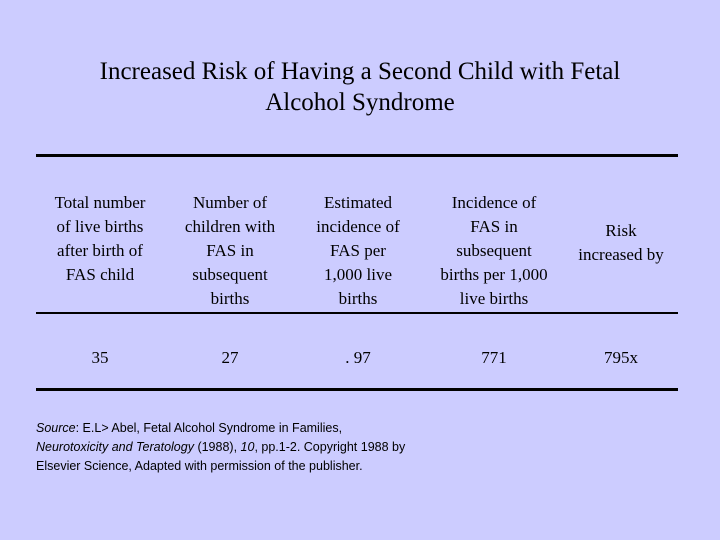 This screenshot has height=540, width=720. I want to click on header-risk-increased: Risk increased by, so click(621, 242).